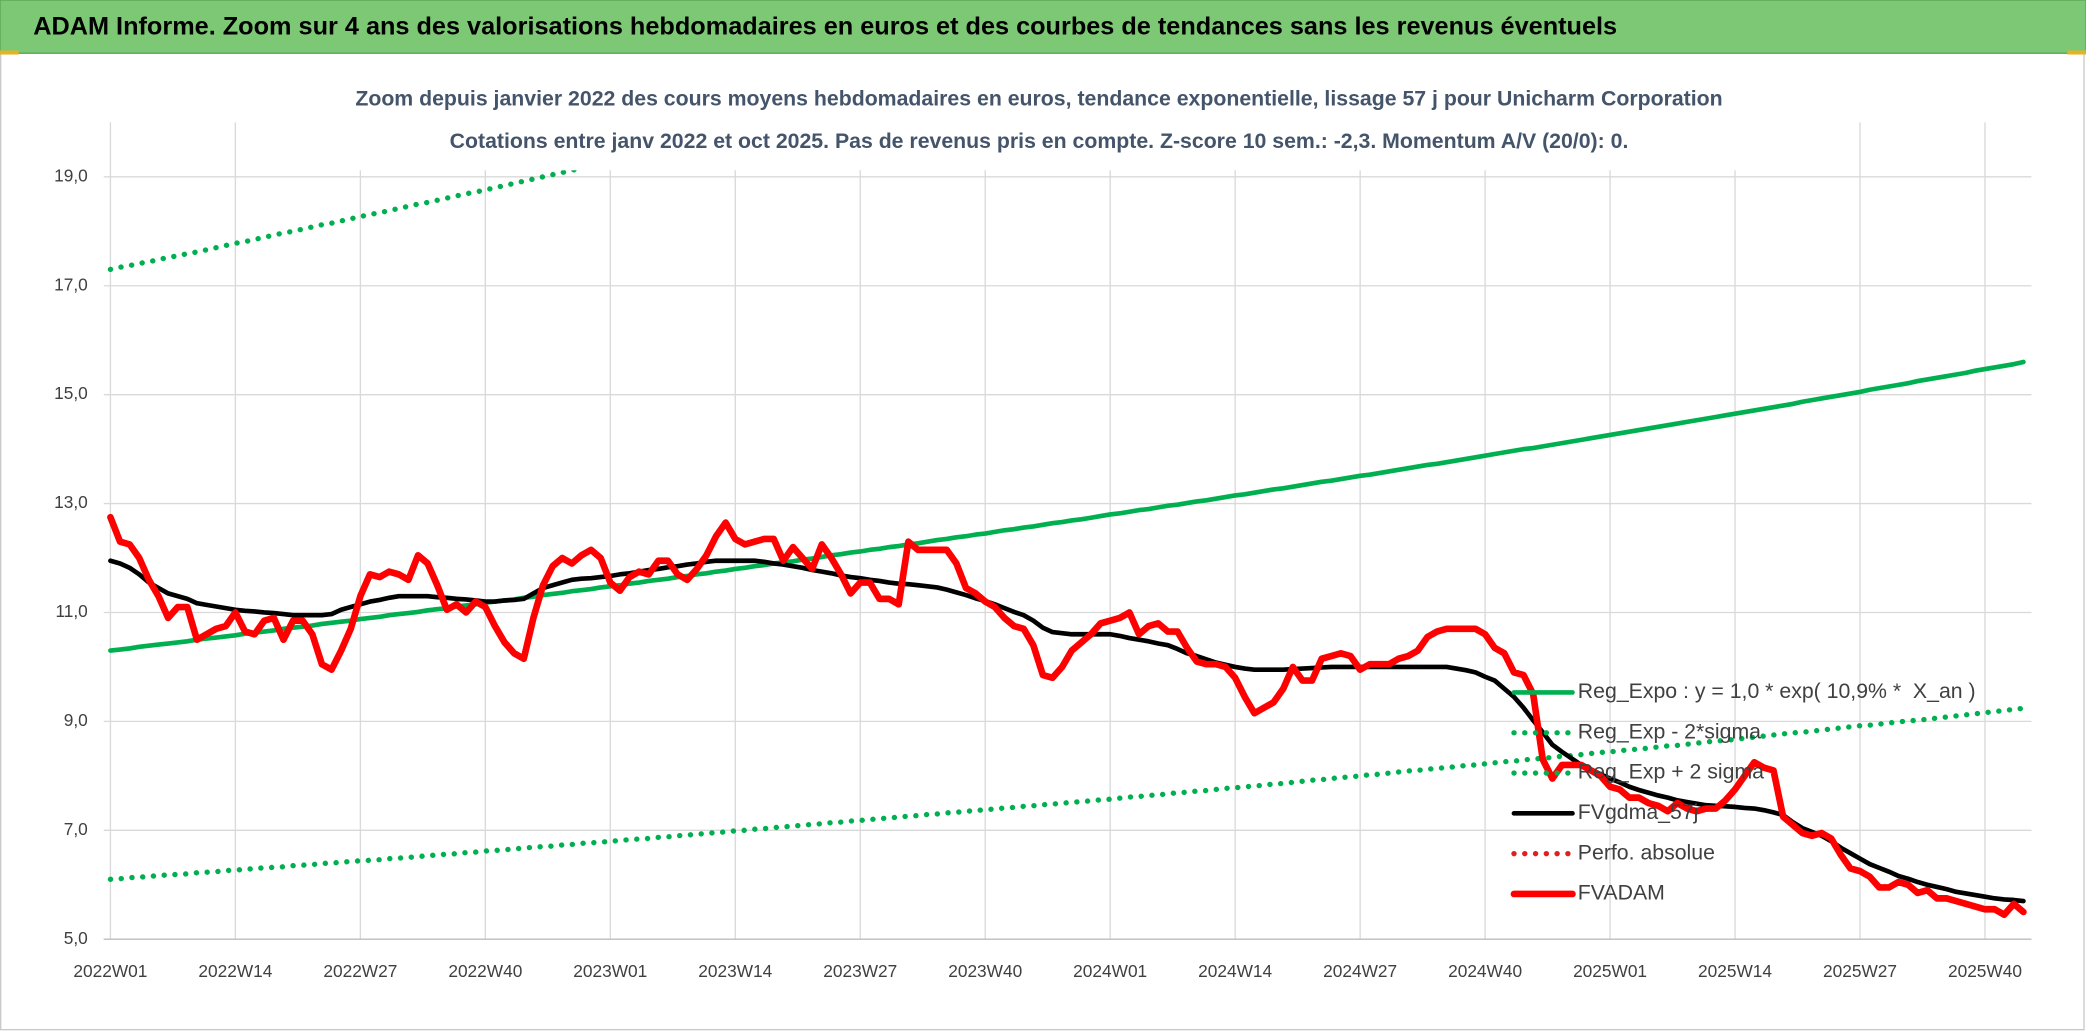  I want to click on x-tick-label: 2024W01, so click(1110, 971).